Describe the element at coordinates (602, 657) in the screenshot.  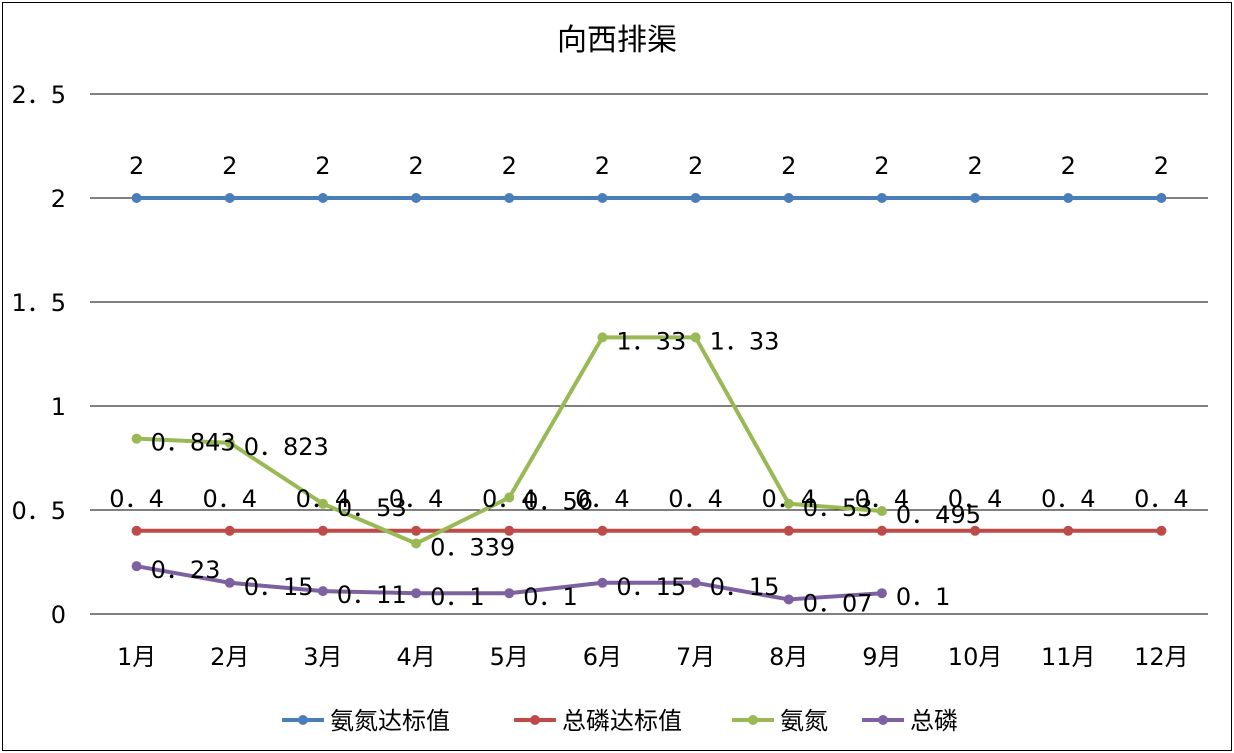
I see `x-tick-label: 6月` at that location.